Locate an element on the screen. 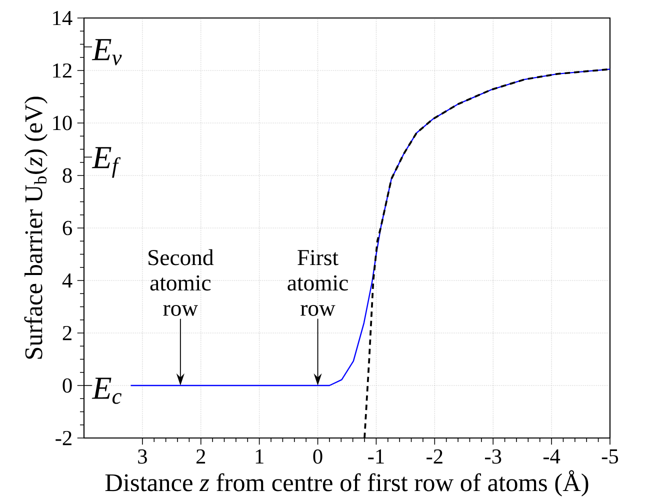  ref-line-label: E$_{c}$ is located at coordinates (107, 391).